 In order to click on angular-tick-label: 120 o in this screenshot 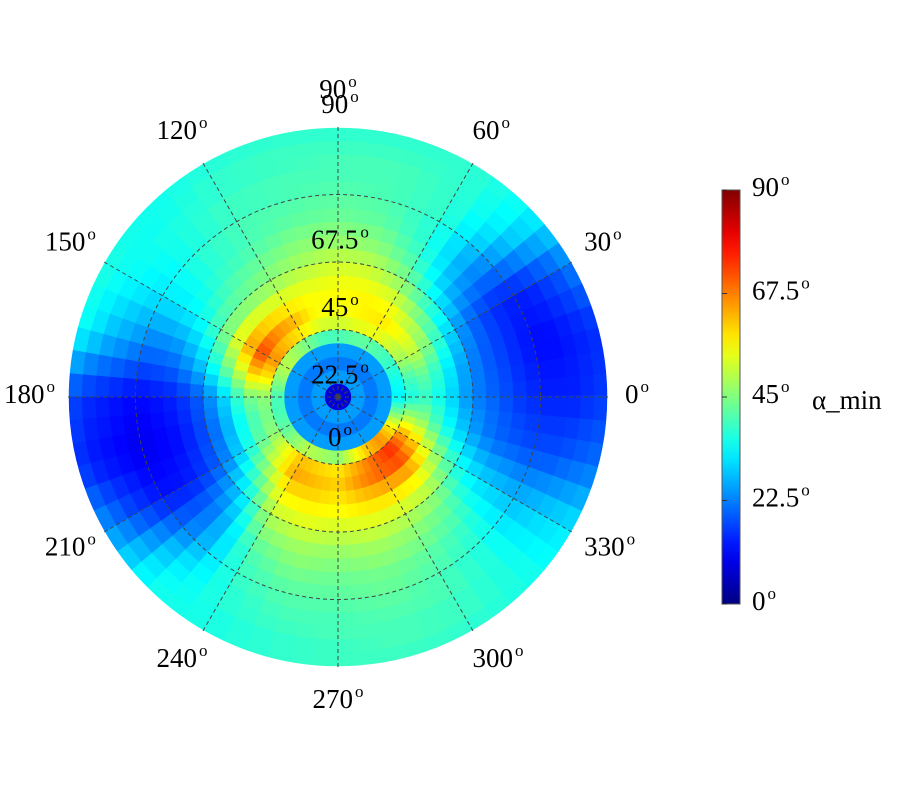, I will do `click(182, 129)`.